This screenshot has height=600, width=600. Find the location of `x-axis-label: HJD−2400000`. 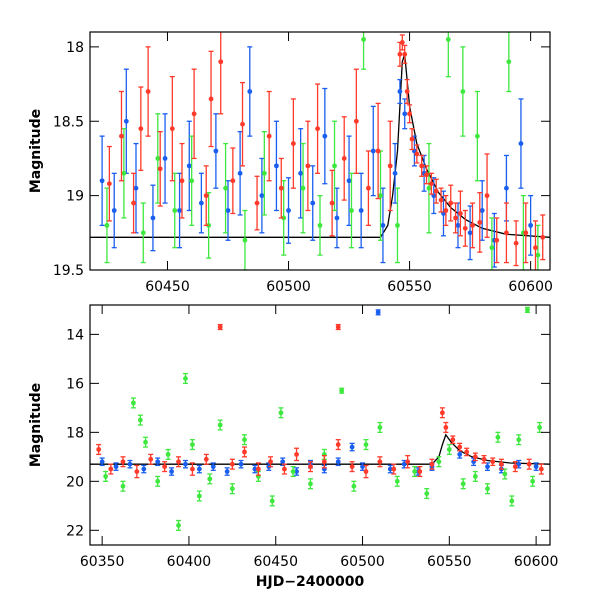

x-axis-label: HJD−2400000 is located at coordinates (310, 582).